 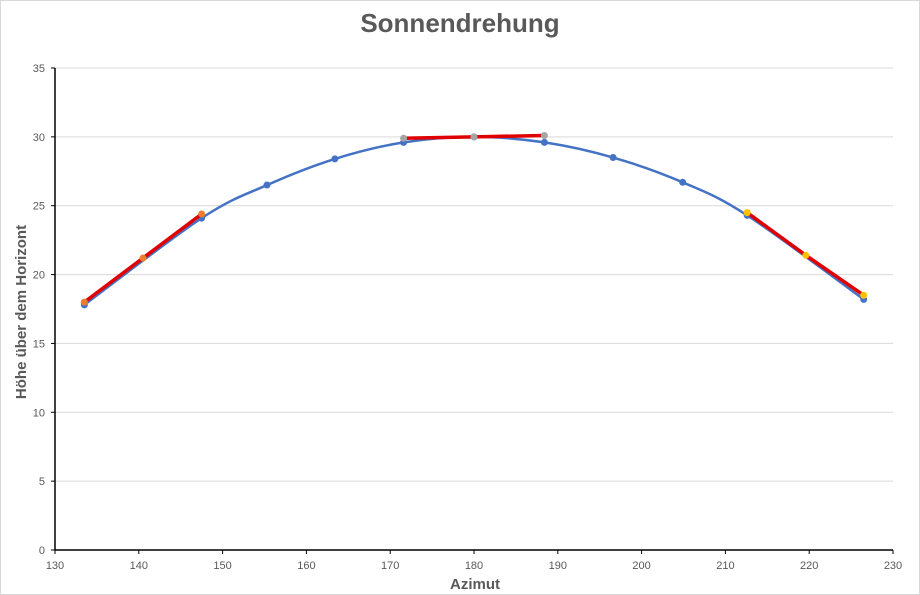 What do you see at coordinates (42, 482) in the screenshot?
I see `y-tick-label: 5` at bounding box center [42, 482].